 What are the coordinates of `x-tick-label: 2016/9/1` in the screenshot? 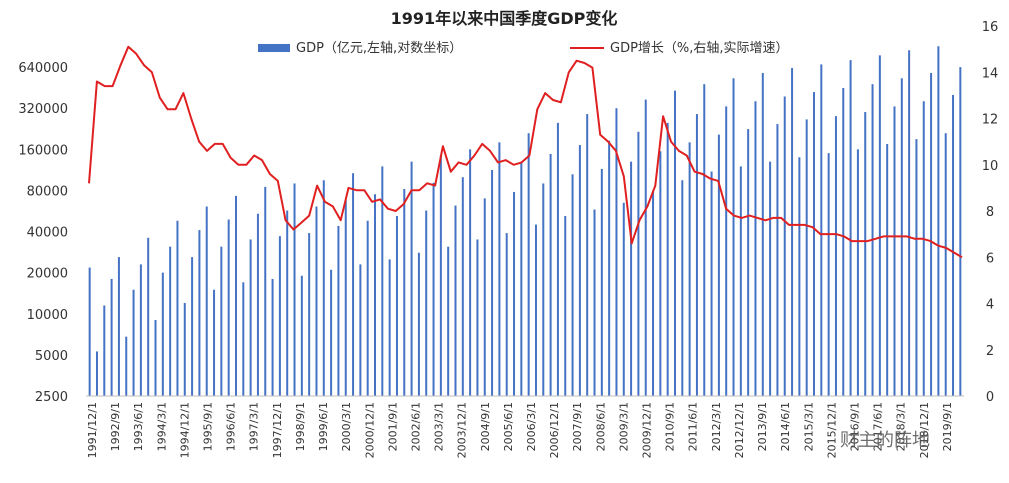 It's located at (854, 426).